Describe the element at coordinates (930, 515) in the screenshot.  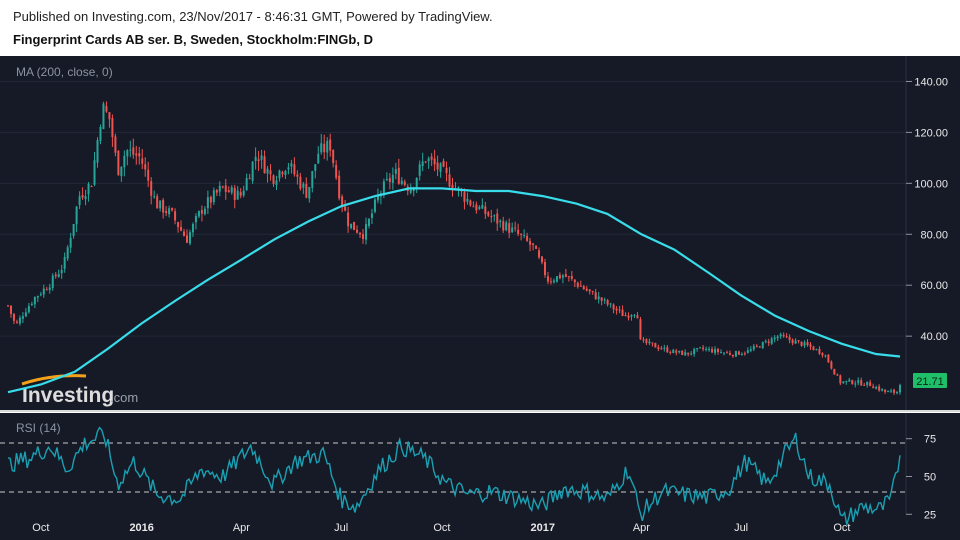
I see `rsi-tick-label: 25` at that location.